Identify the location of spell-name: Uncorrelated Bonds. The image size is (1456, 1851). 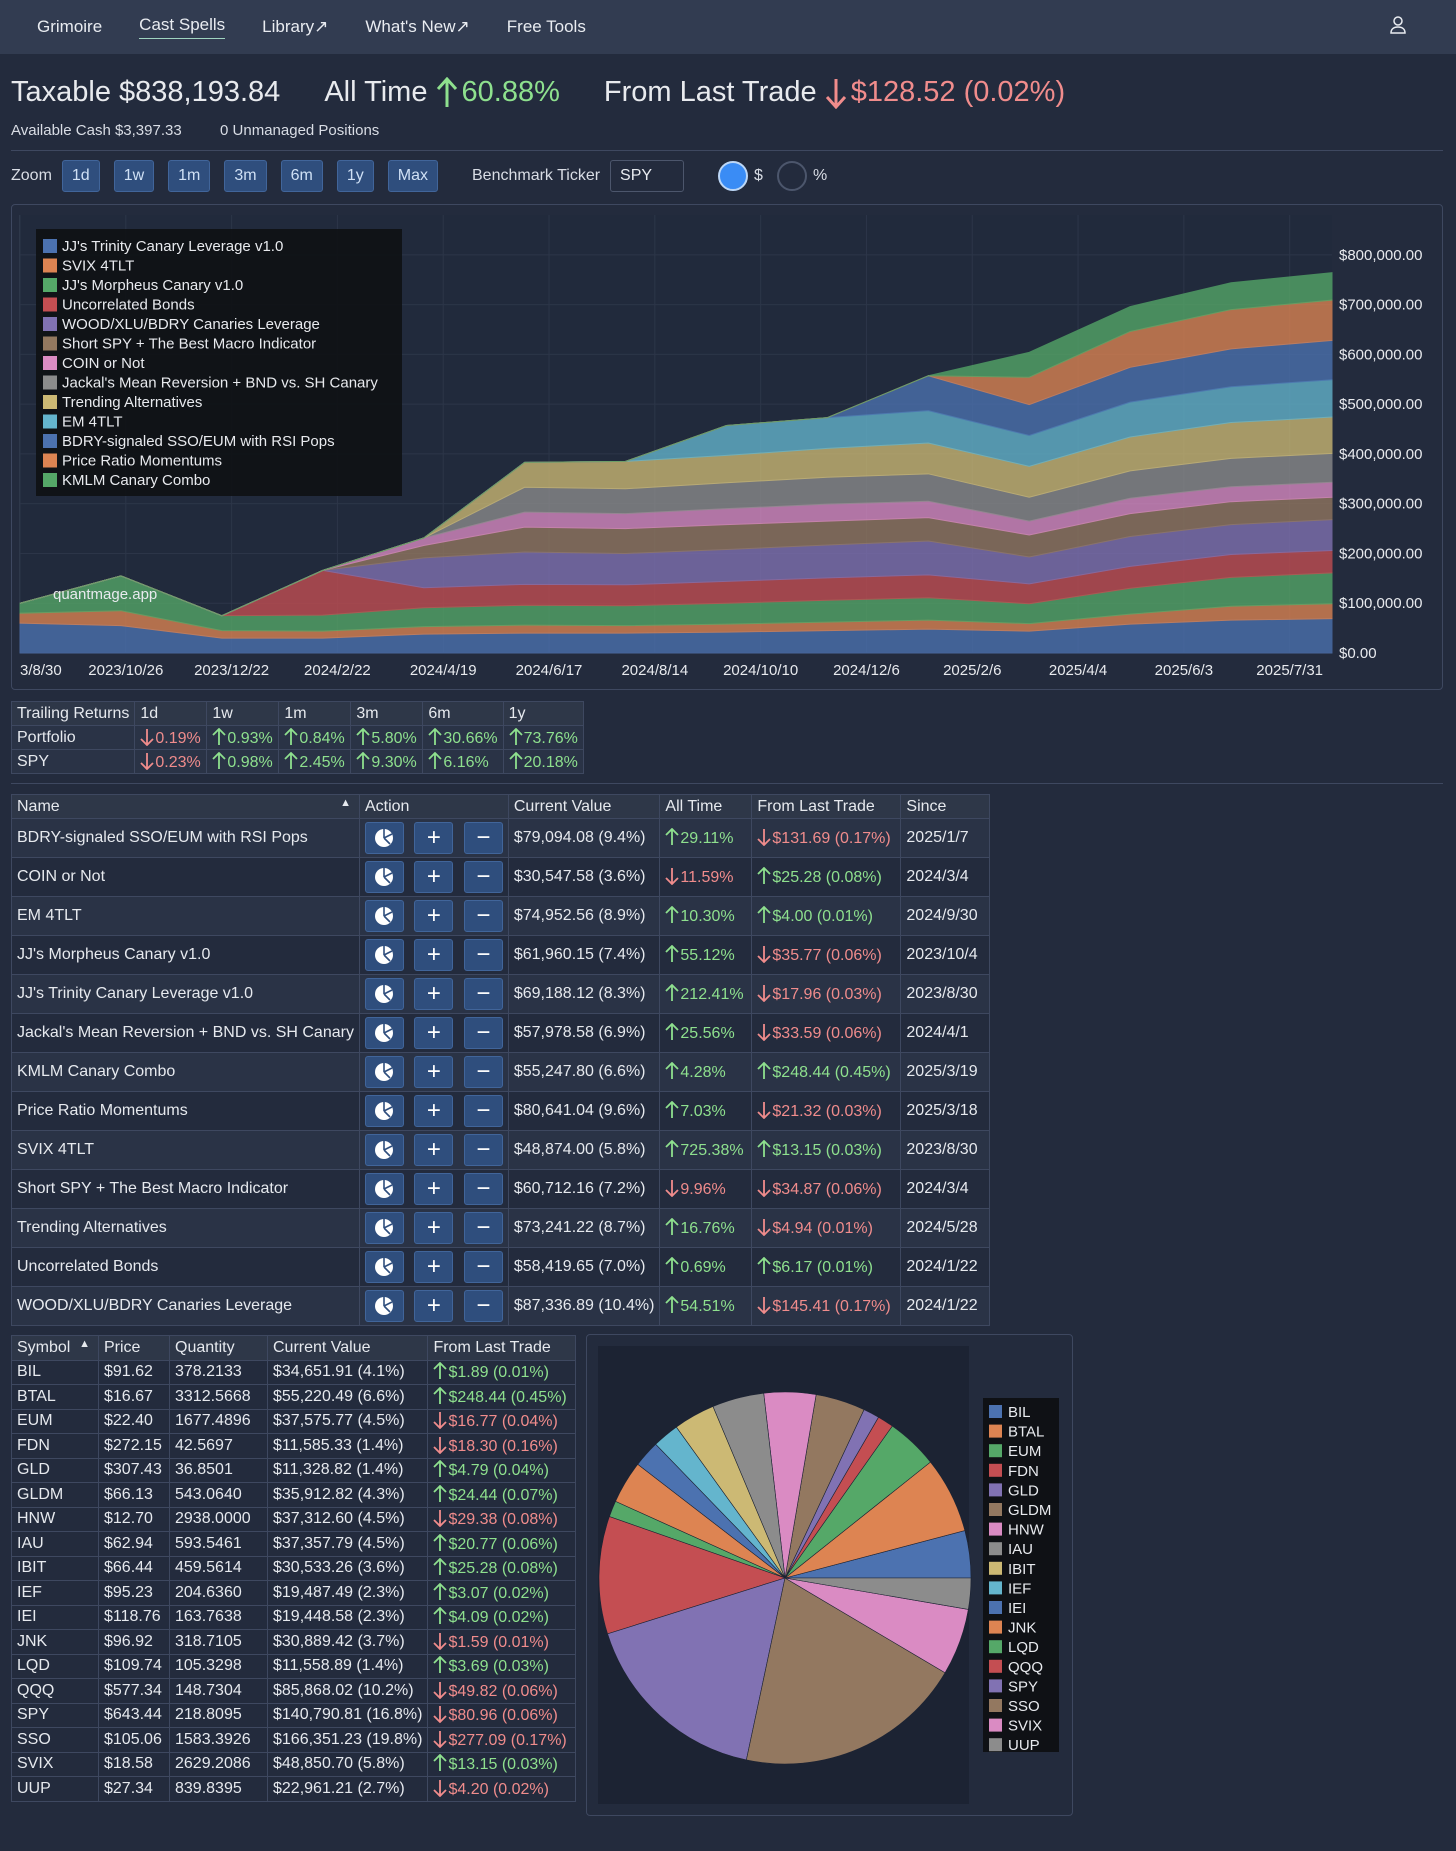
(185, 1267).